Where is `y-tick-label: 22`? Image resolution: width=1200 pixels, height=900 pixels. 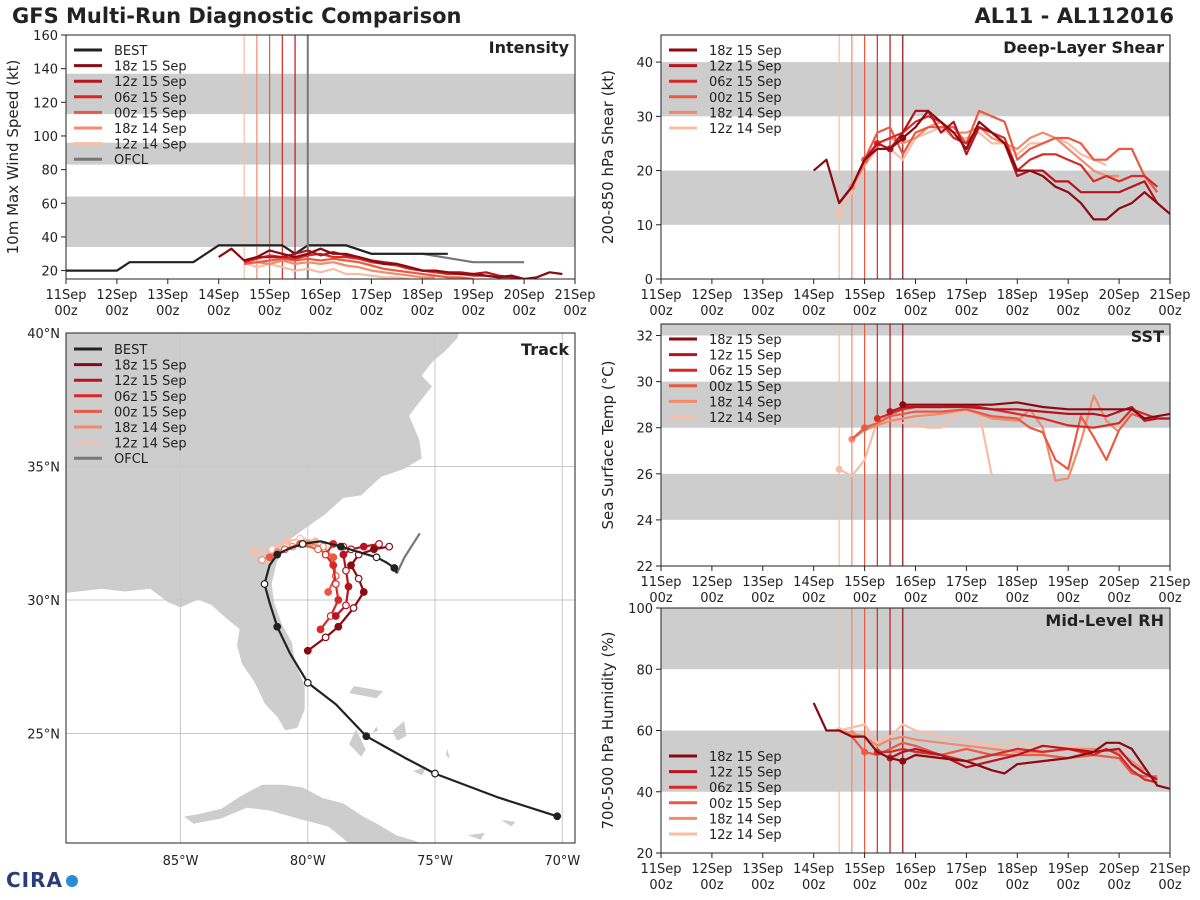 y-tick-label: 22 is located at coordinates (644, 567).